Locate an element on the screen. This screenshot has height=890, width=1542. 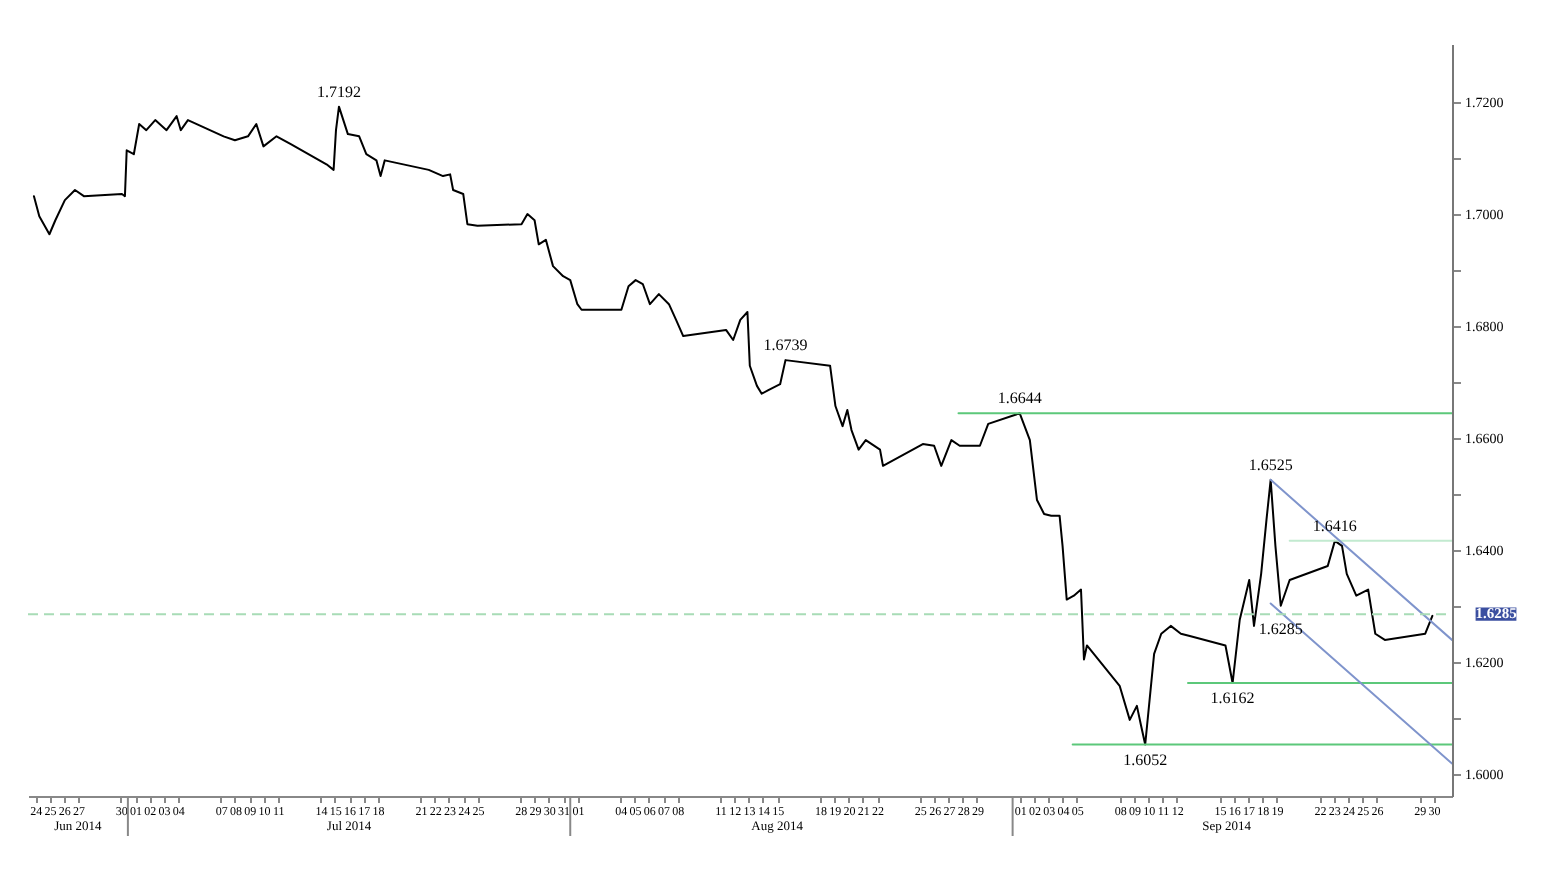
annotation: 1.6416 is located at coordinates (1334, 525).